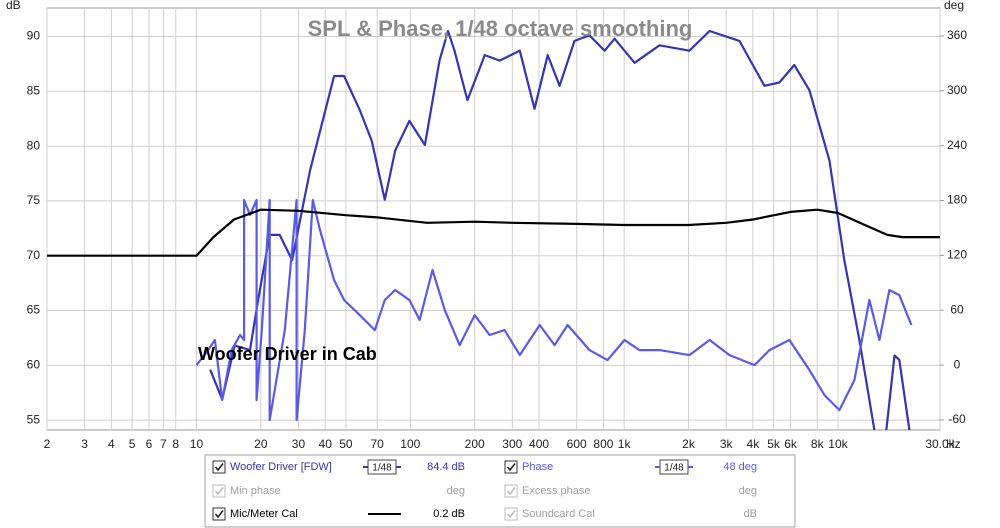 This screenshot has width=1000, height=528. What do you see at coordinates (475, 444) in the screenshot?
I see `x-tick-label: 200` at bounding box center [475, 444].